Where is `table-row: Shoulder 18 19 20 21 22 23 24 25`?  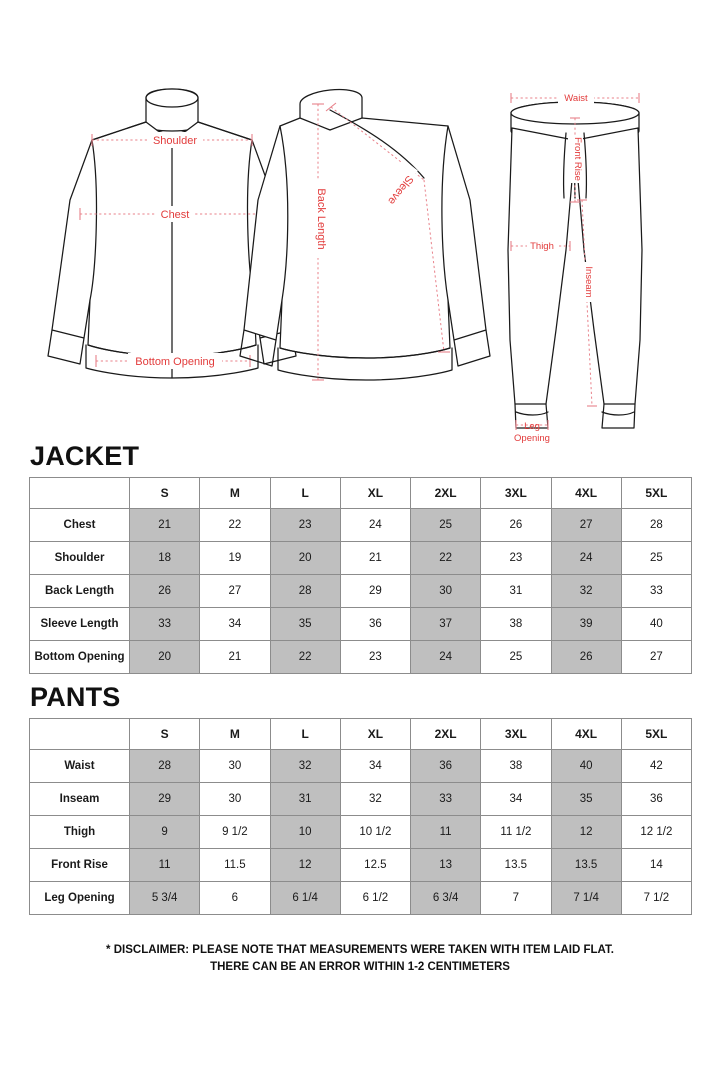 table-row: Shoulder 18 19 20 21 22 23 24 25 is located at coordinates (361, 558).